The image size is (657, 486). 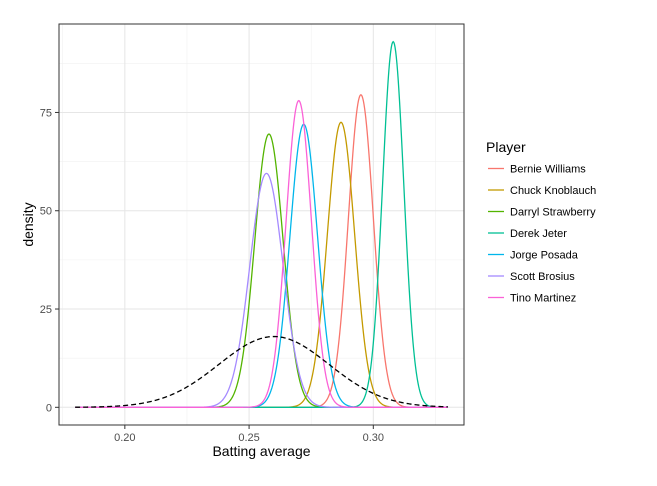 I want to click on prior-density-curve, so click(x=261, y=371).